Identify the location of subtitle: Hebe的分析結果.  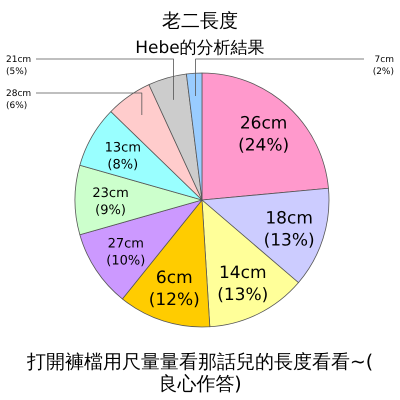
(200, 48).